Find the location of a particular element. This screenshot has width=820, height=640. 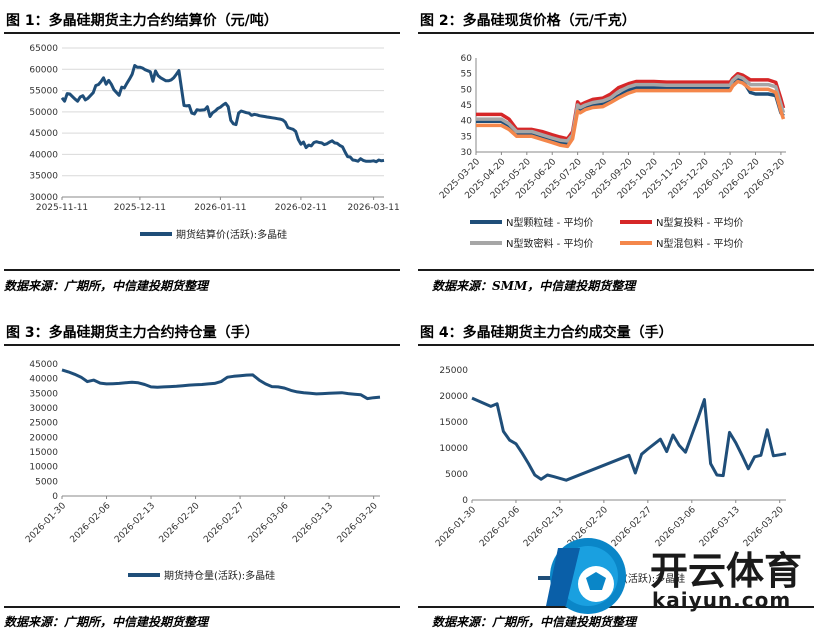

watermark-url: kaiyun.com is located at coordinates (722, 600).